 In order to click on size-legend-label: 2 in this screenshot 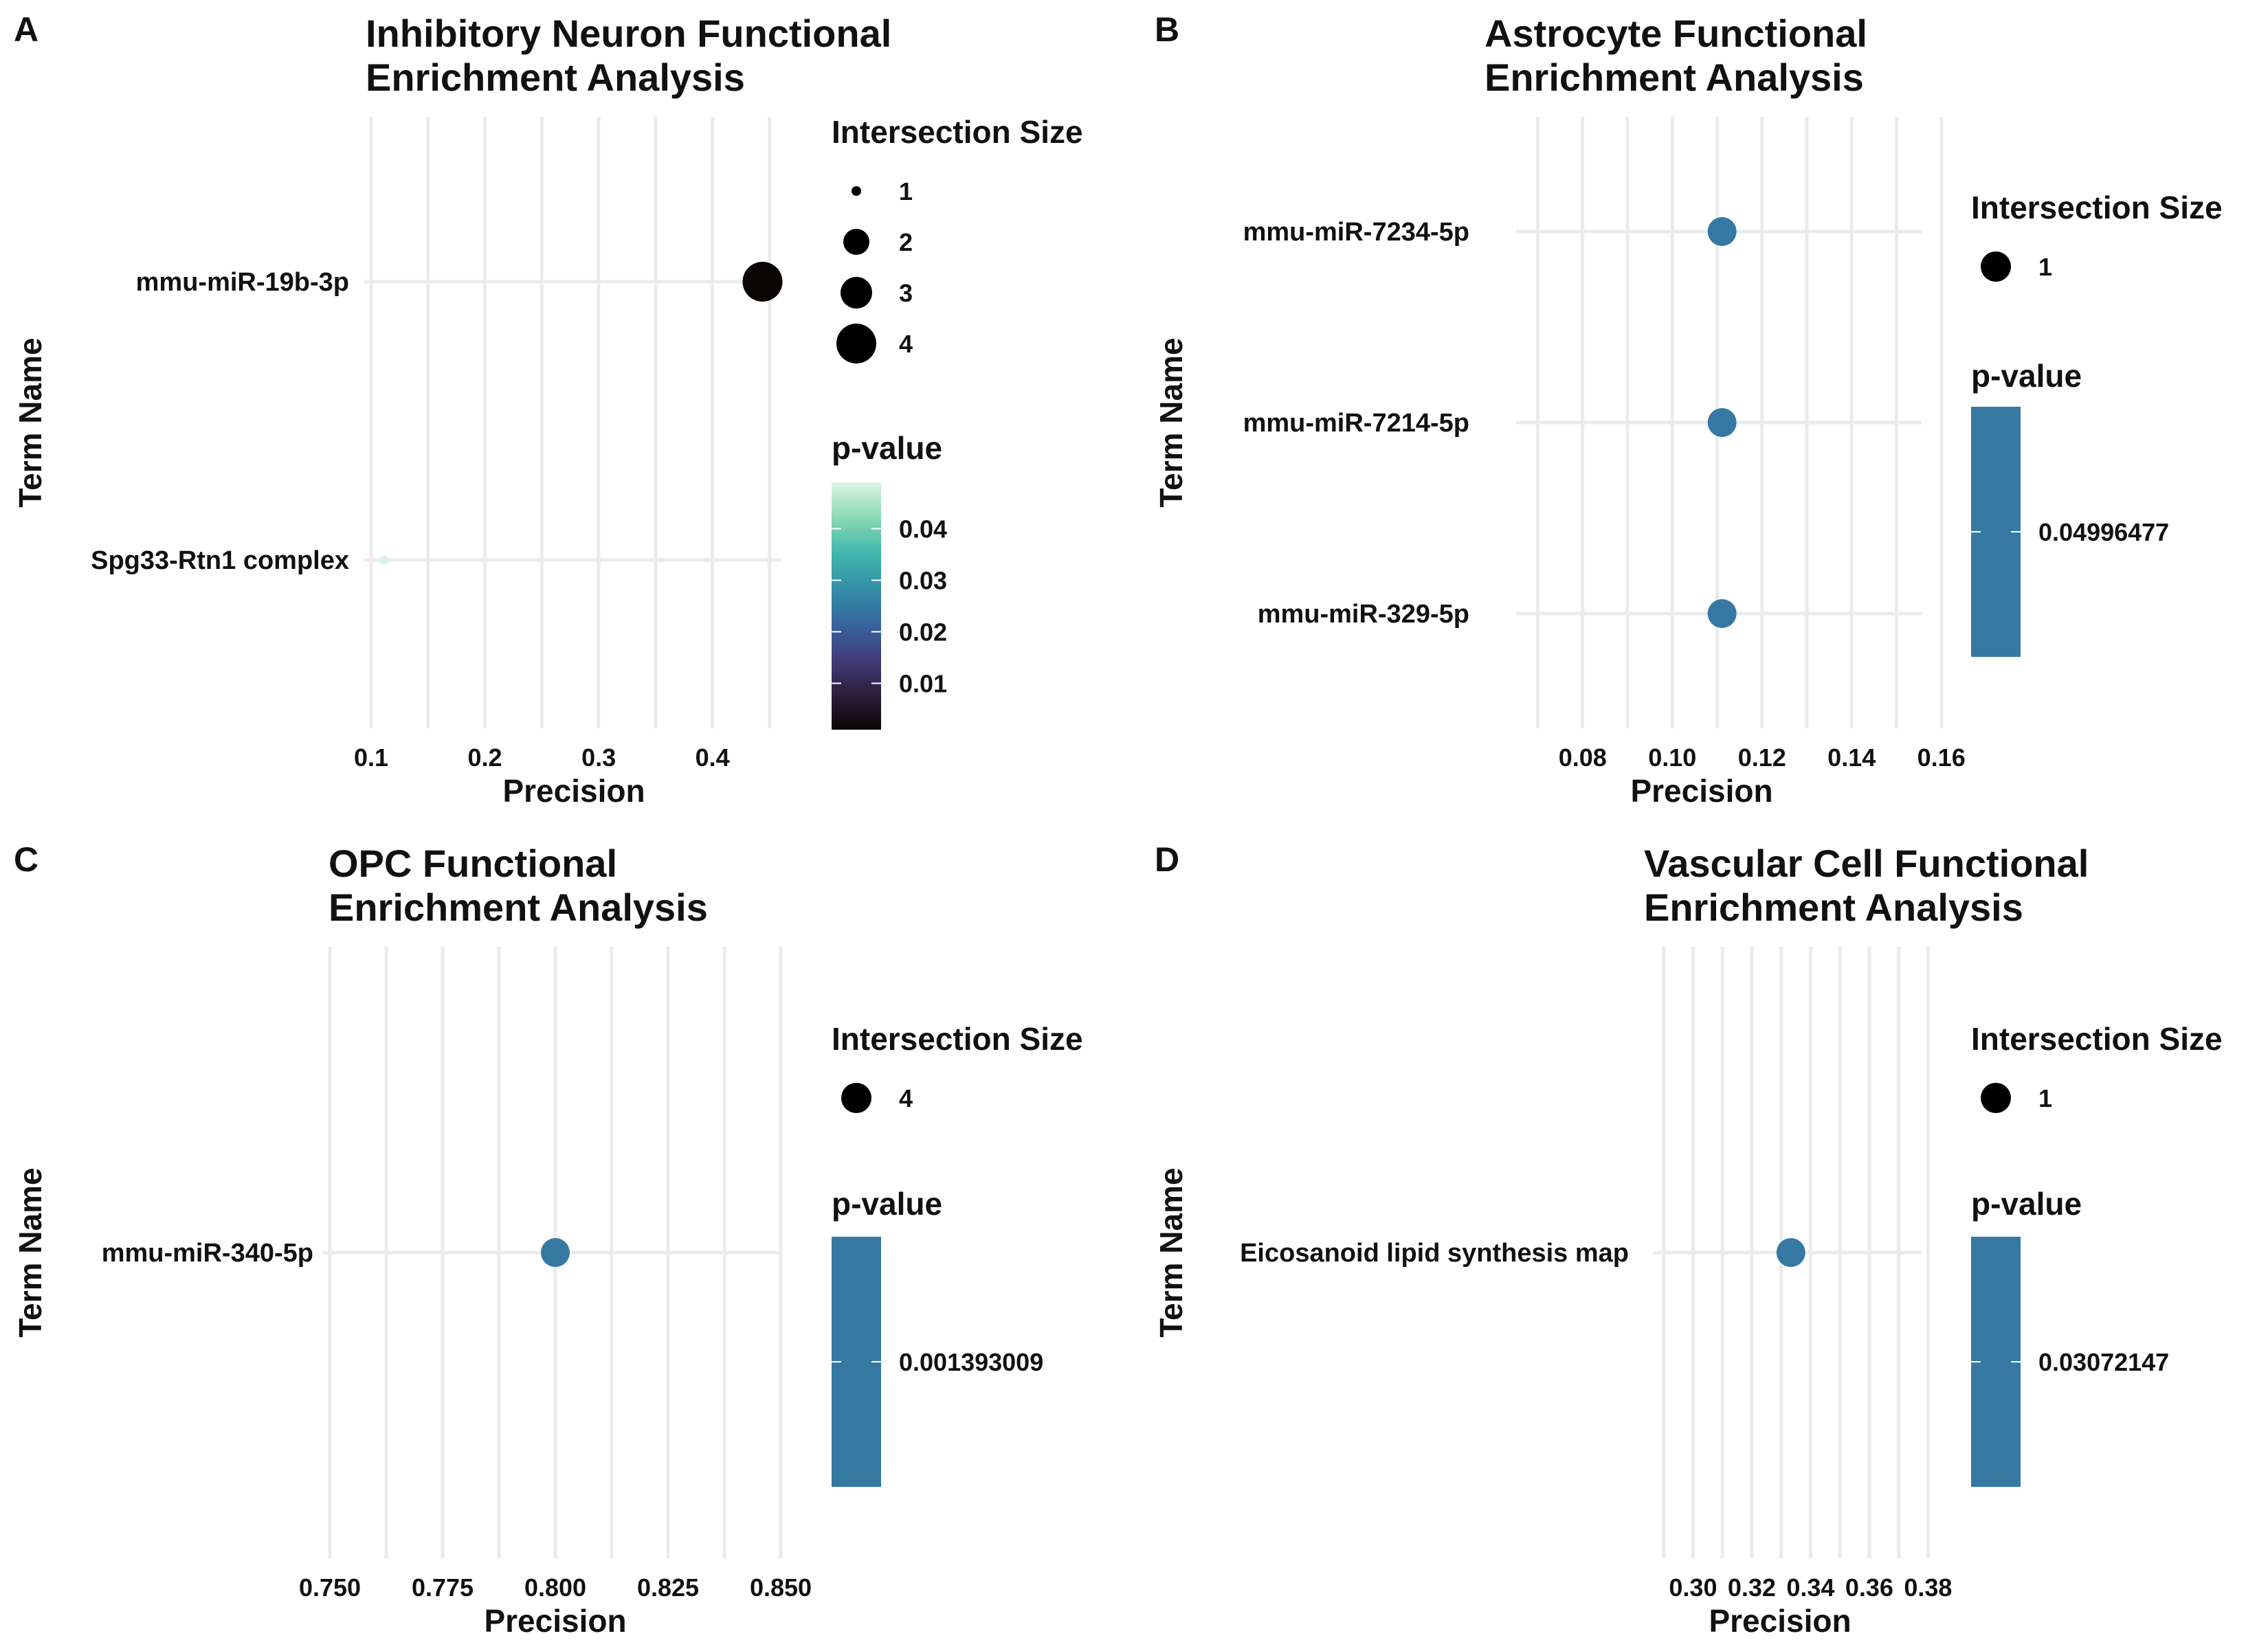, I will do `click(906, 242)`.